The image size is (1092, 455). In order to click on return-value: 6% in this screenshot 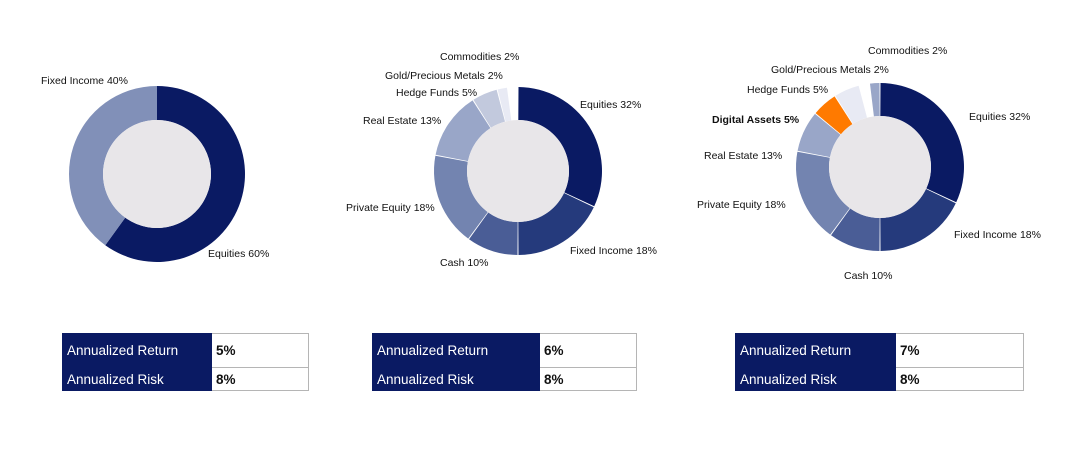, I will do `click(588, 350)`.